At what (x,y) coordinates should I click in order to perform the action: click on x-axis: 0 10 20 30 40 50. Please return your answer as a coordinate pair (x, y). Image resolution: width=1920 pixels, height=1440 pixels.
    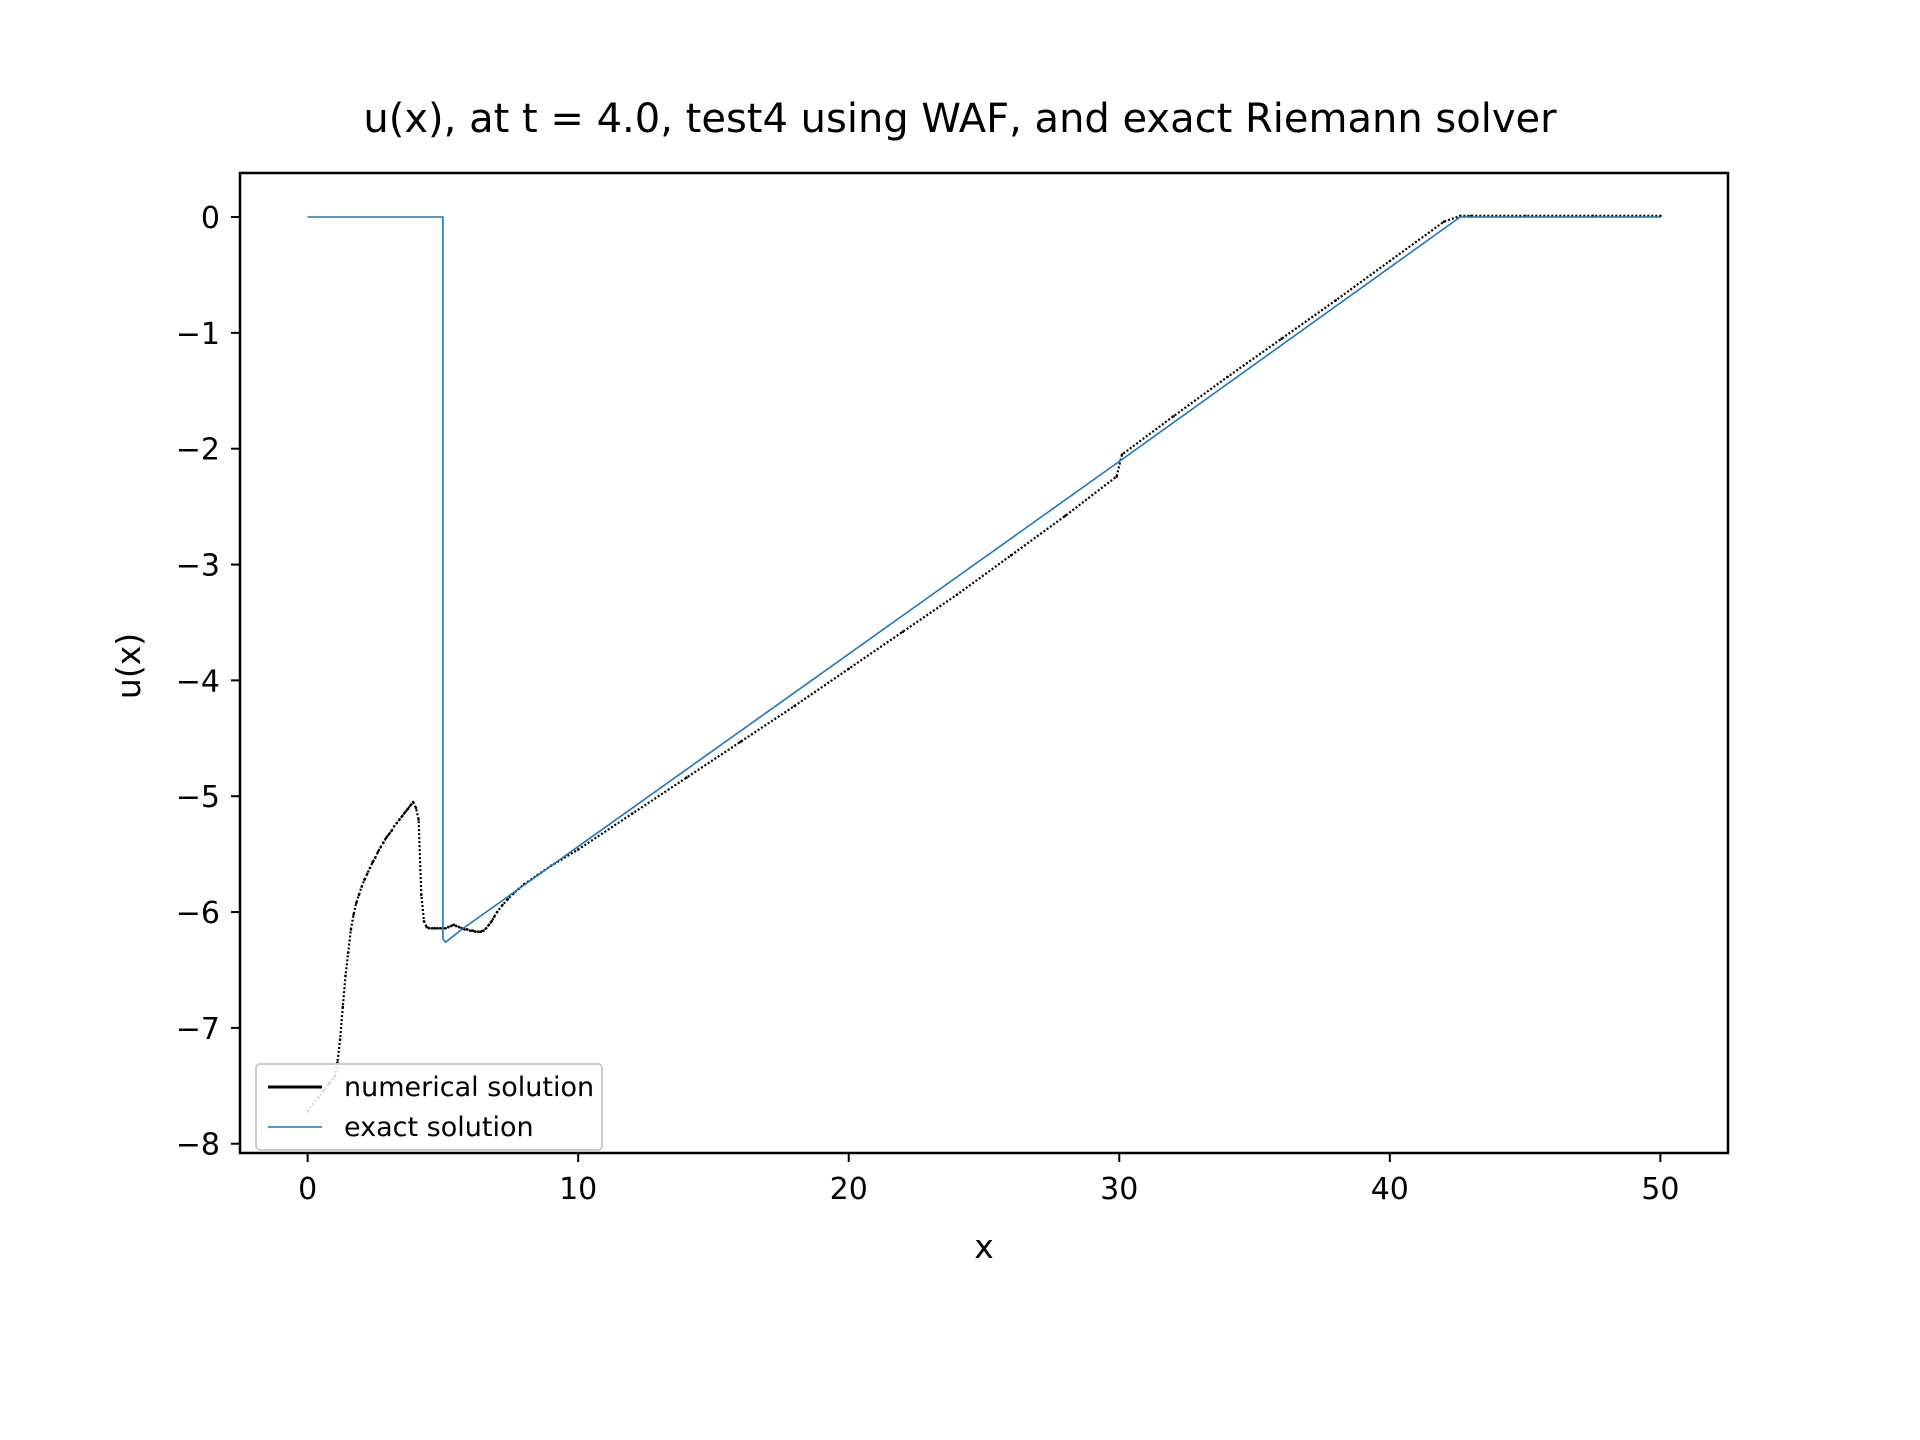
    Looking at the image, I should click on (988, 1180).